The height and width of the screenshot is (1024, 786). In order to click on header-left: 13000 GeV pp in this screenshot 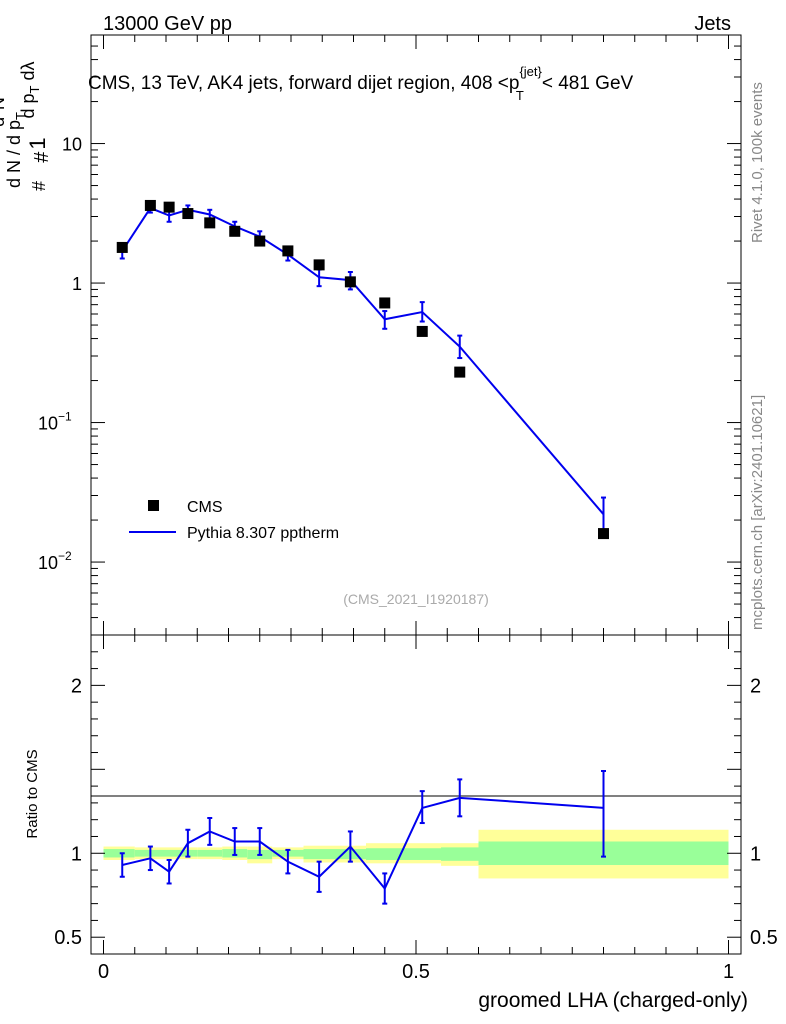, I will do `click(167, 24)`.